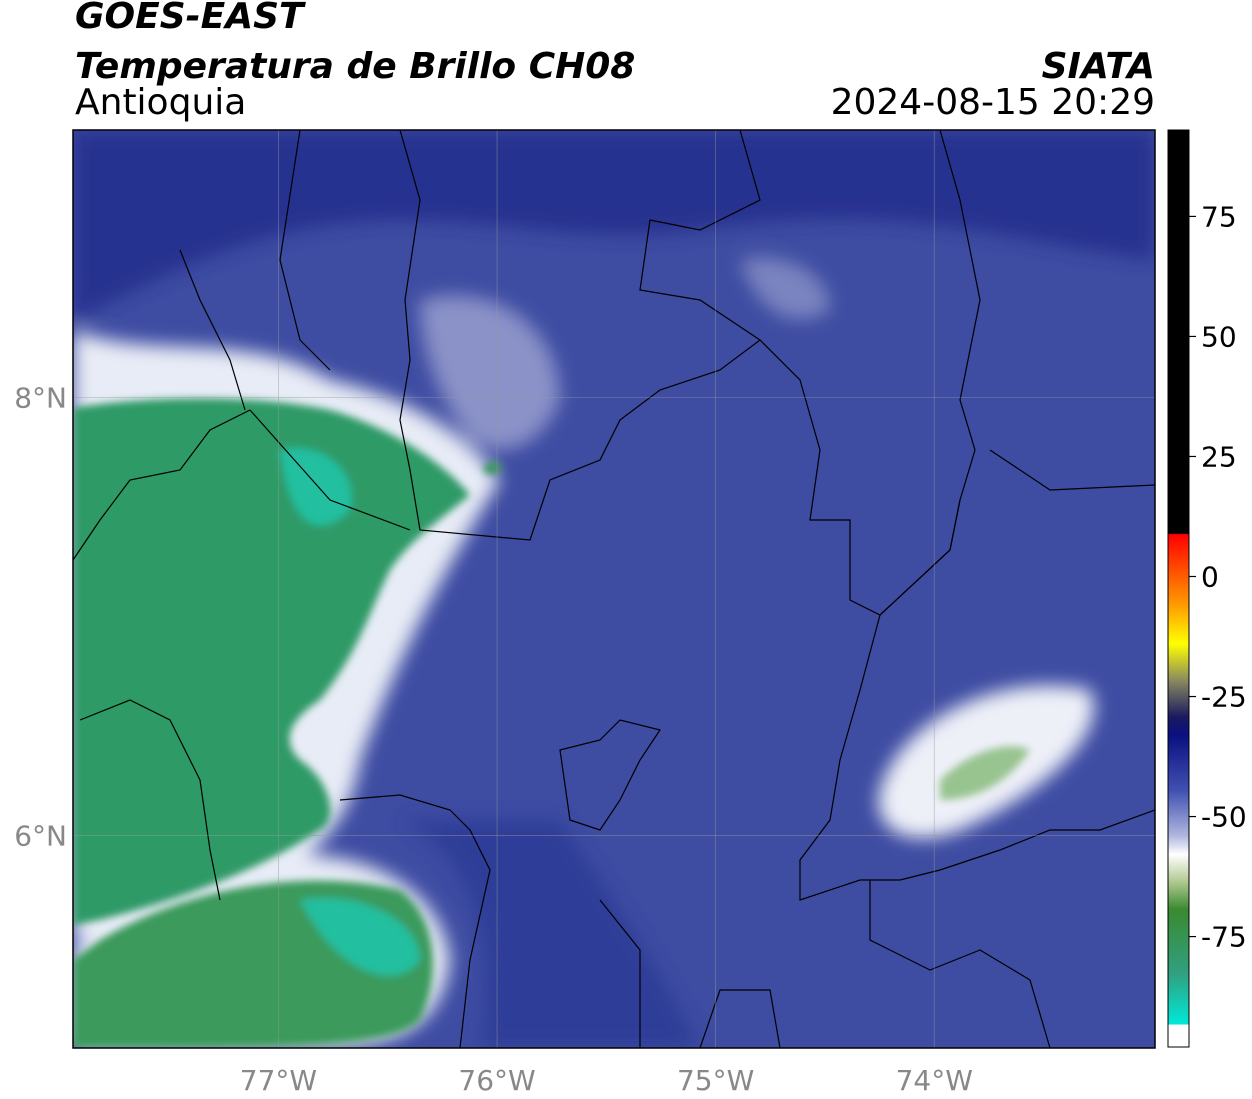 This screenshot has height=1099, width=1252. What do you see at coordinates (278, 1080) in the screenshot?
I see `lon-label: 77°W` at bounding box center [278, 1080].